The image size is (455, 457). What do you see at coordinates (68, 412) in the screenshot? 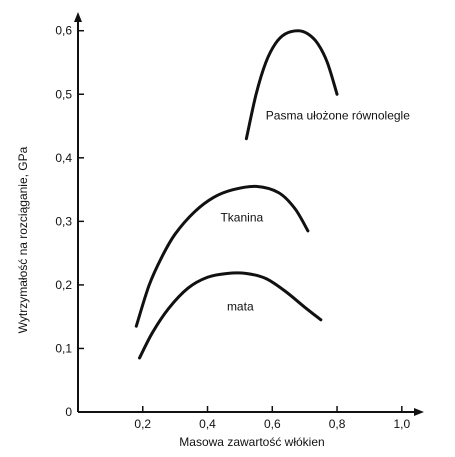
I see `y-tick-label: 0` at bounding box center [68, 412].